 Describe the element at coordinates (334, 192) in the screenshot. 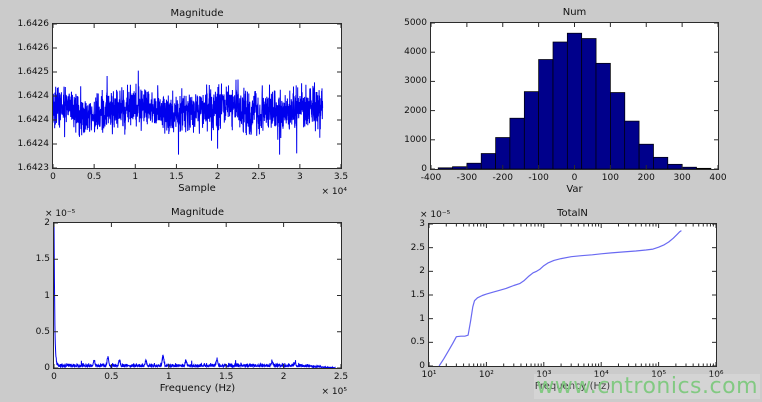

I see `x-axis-exponent-label: × 10⁴` at that location.